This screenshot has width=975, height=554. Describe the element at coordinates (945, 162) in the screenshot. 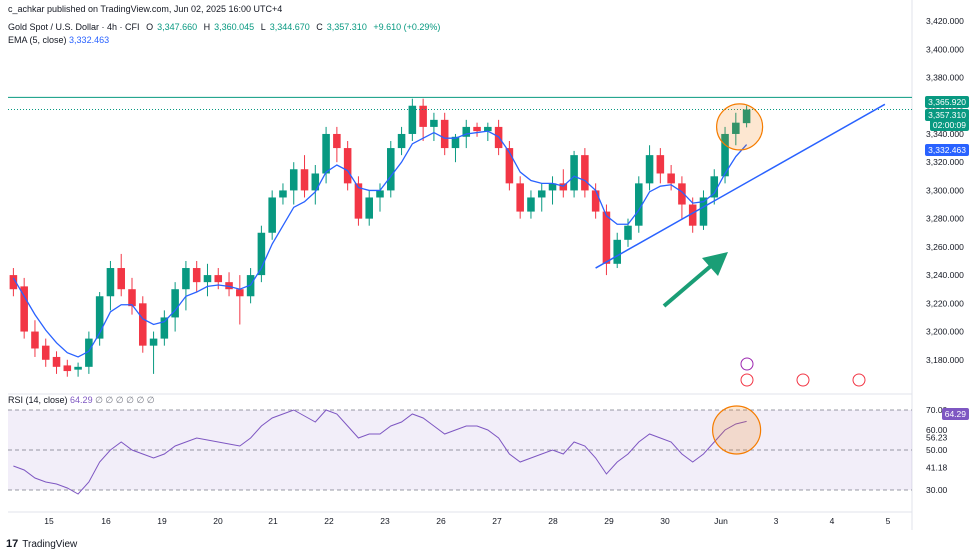

I see `price-tick-label: 3,320.000` at that location.